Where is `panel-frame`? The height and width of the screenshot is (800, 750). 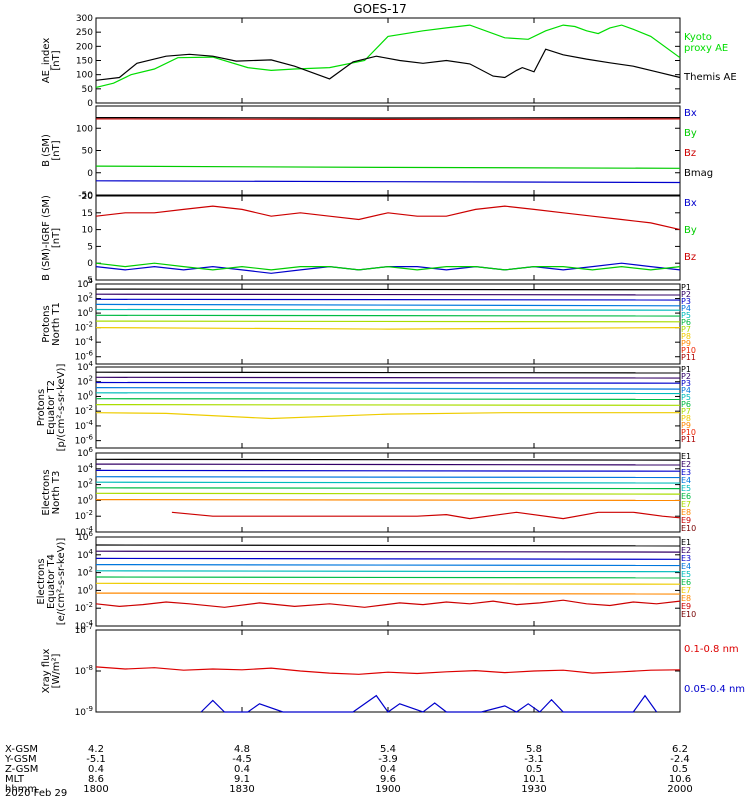 panel-frame is located at coordinates (388, 671).